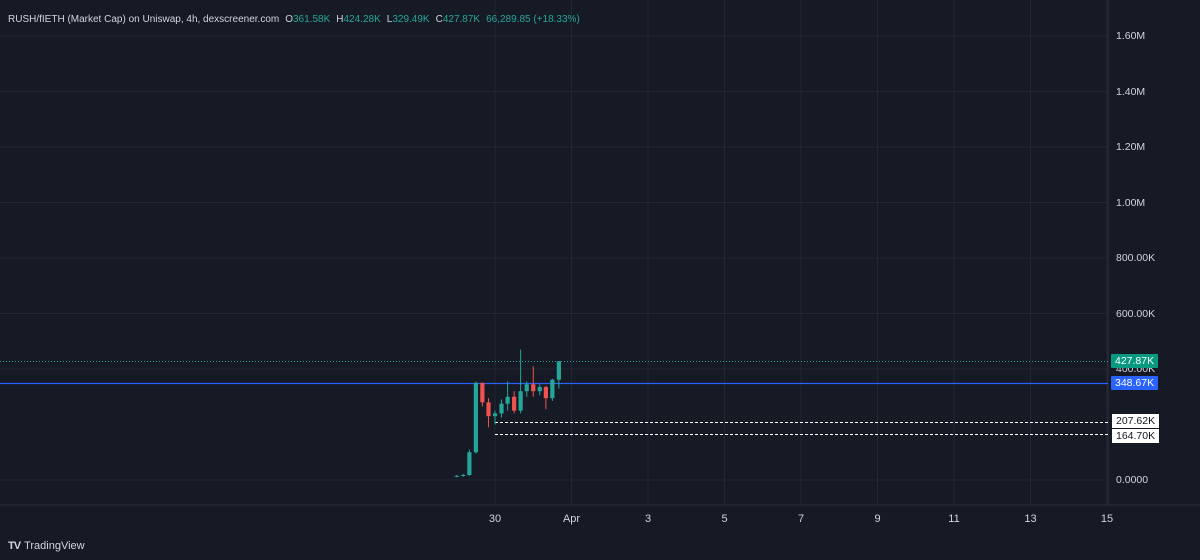 The height and width of the screenshot is (560, 1200). I want to click on y-tick-label: 1.20M, so click(1131, 147).